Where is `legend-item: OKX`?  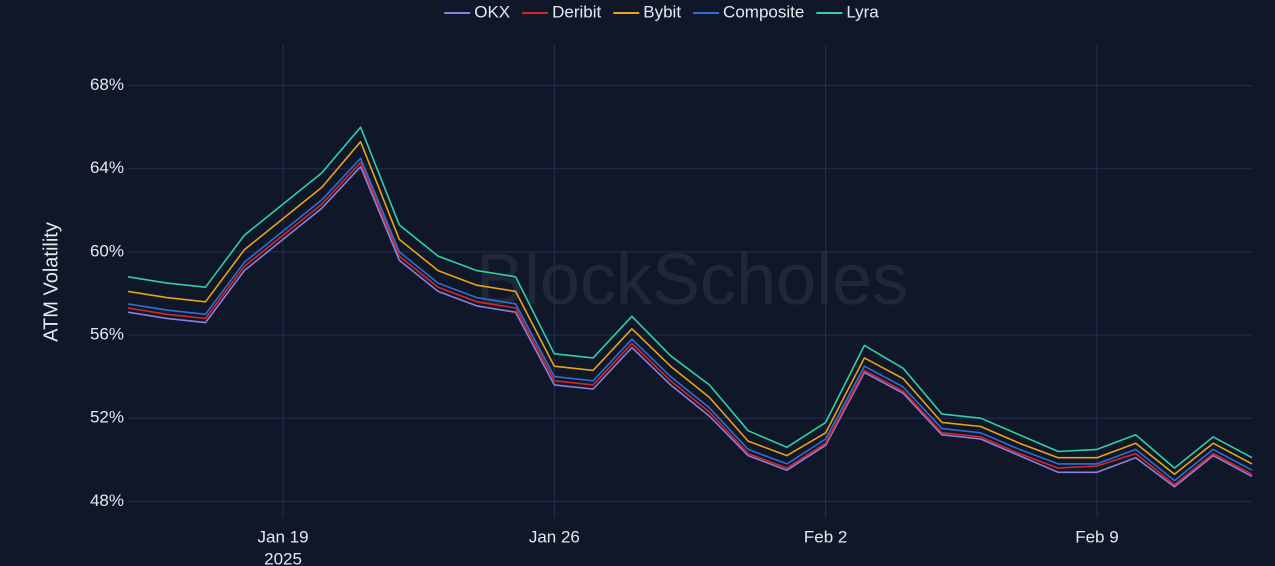 legend-item: OKX is located at coordinates (477, 11).